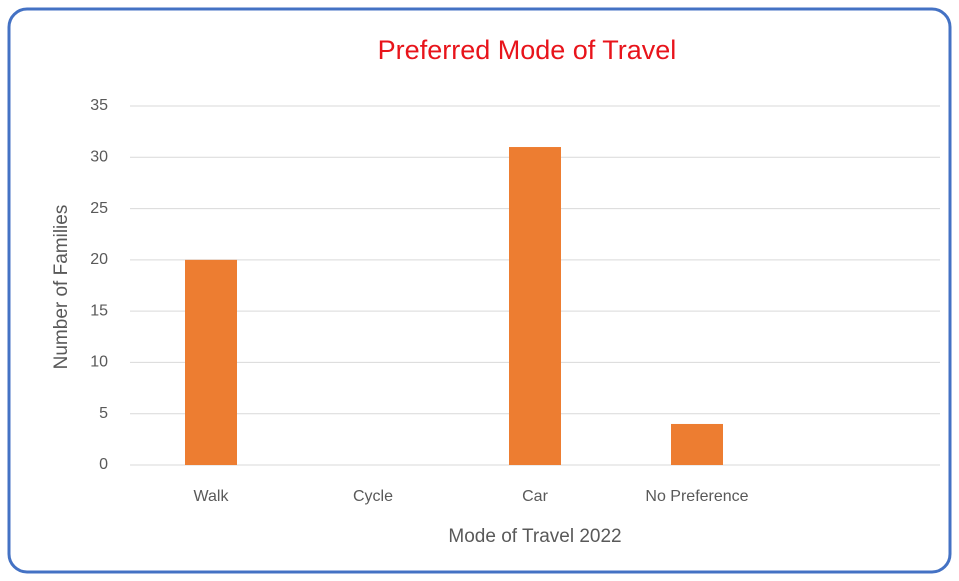  What do you see at coordinates (527, 50) in the screenshot?
I see `chart-title: Preferred Mode of Travel` at bounding box center [527, 50].